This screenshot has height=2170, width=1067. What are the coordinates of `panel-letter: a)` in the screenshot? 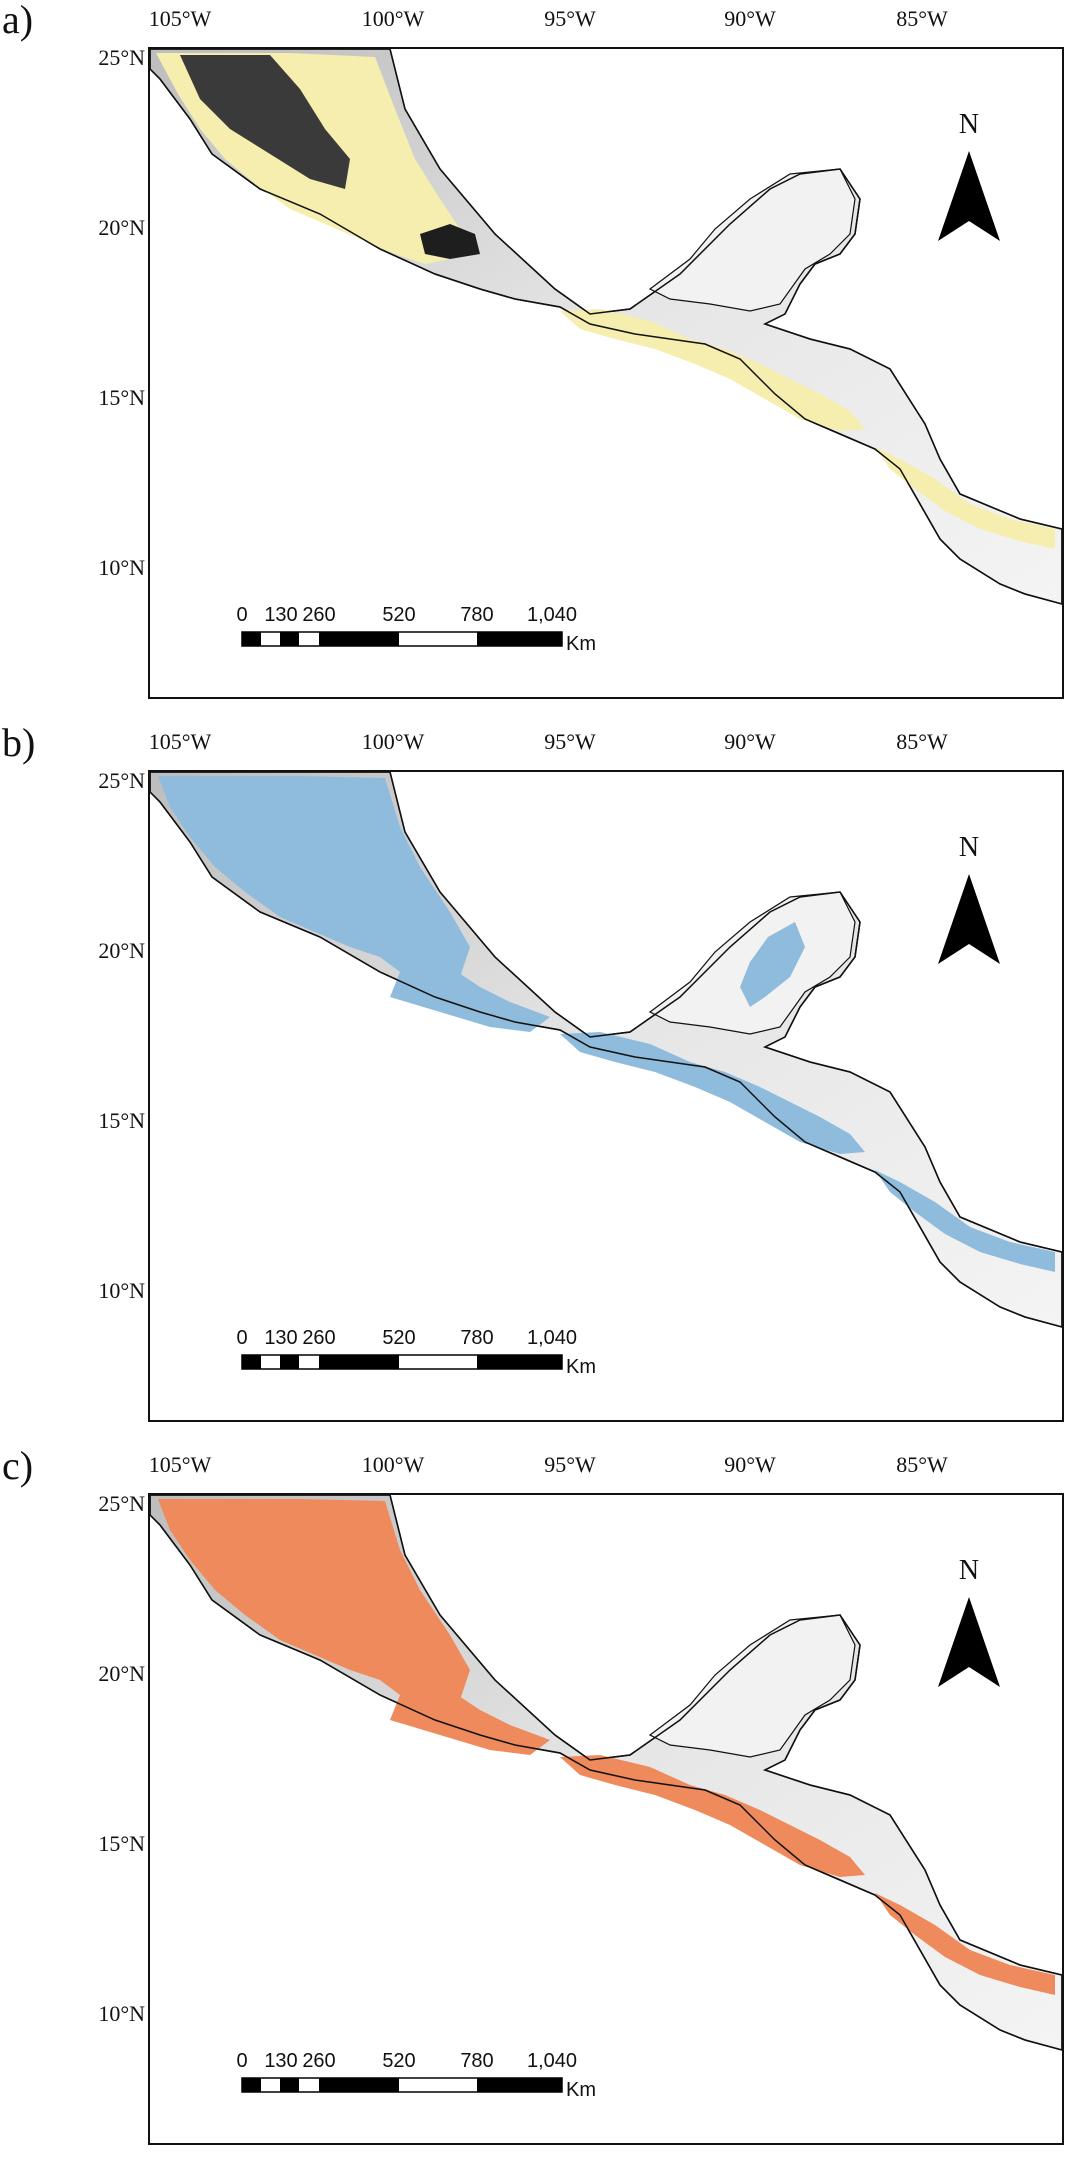 It's located at (18, 21).